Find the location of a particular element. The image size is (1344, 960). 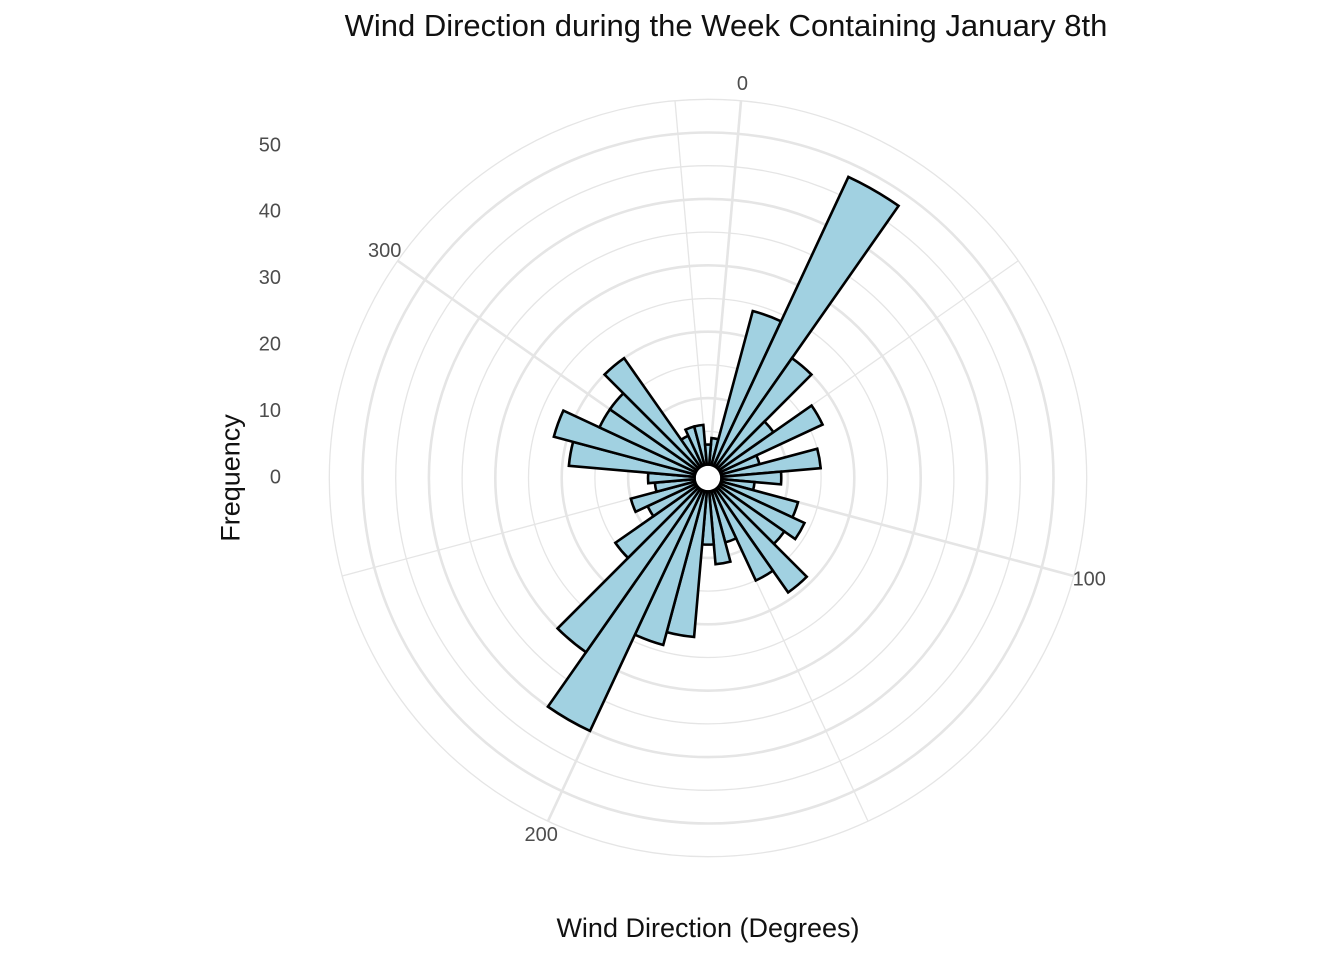

radial-tick-label: 50 is located at coordinates (270, 145).